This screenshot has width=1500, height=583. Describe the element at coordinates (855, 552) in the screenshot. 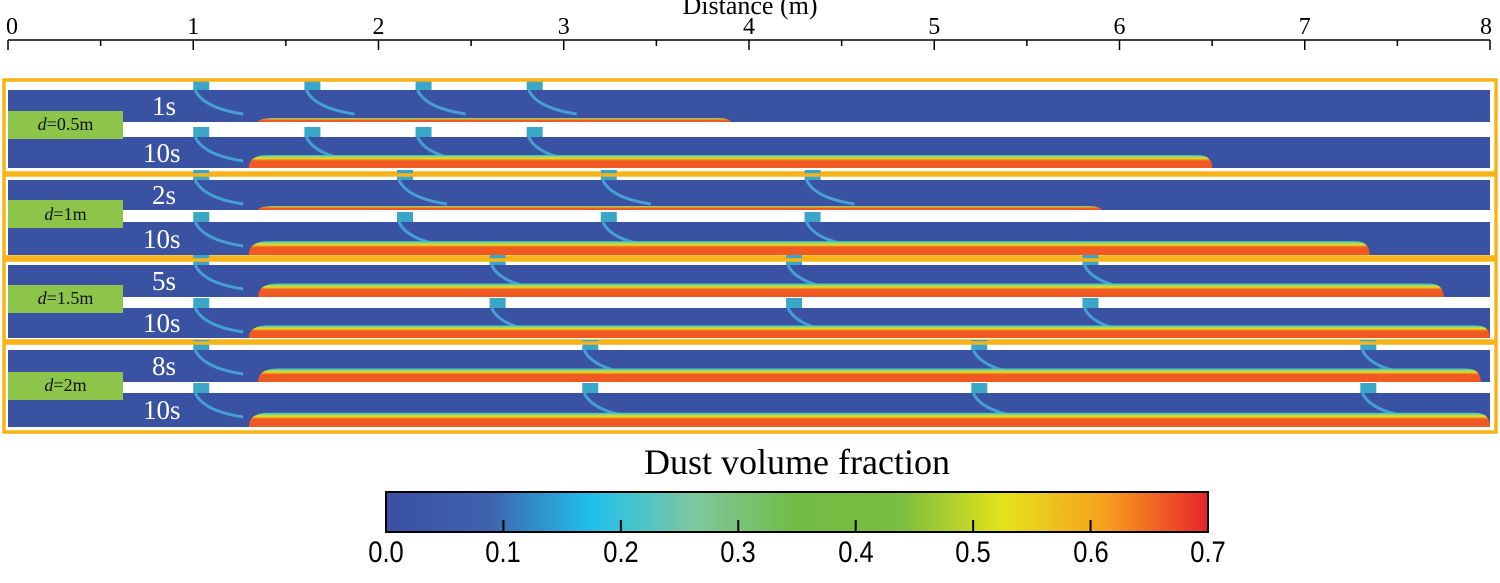

I see `colorbar-tick-label: 0.4` at that location.